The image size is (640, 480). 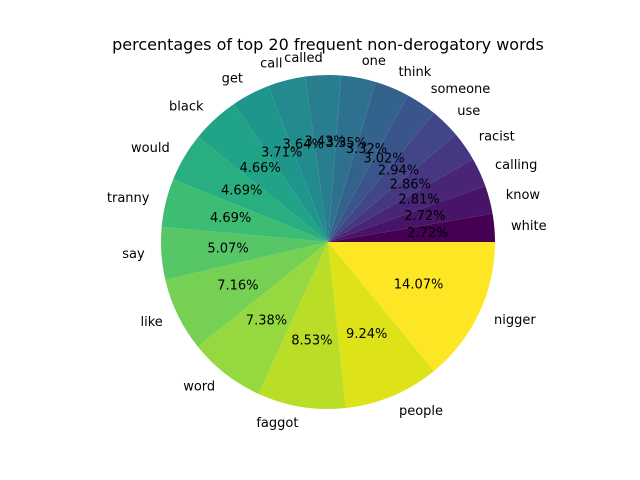 What do you see at coordinates (427, 233) in the screenshot?
I see `percent-label-white: 2.72%` at bounding box center [427, 233].